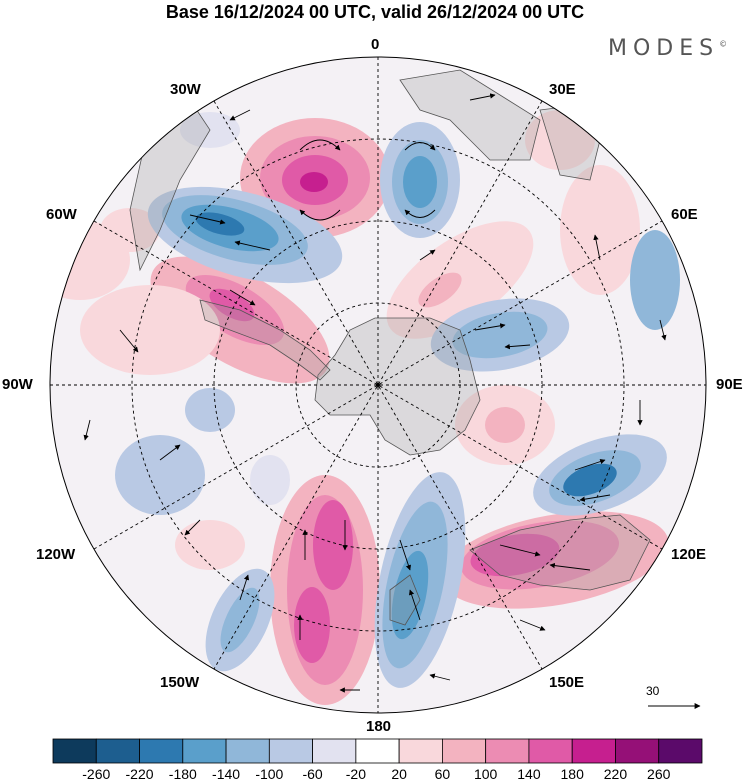  Describe the element at coordinates (379, 726) in the screenshot. I see `lon-label-180: 180` at that location.